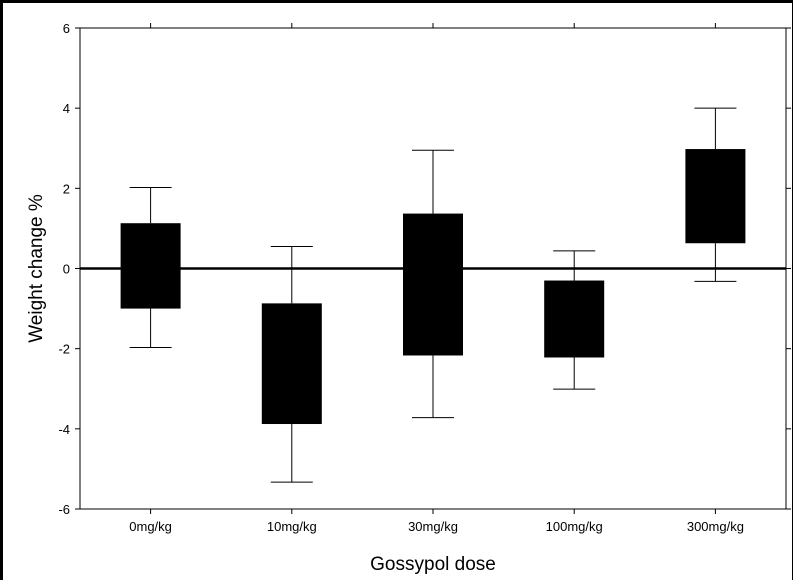 The width and height of the screenshot is (793, 580). Describe the element at coordinates (433, 526) in the screenshot. I see `x-tick-label: 30mg/kg` at that location.